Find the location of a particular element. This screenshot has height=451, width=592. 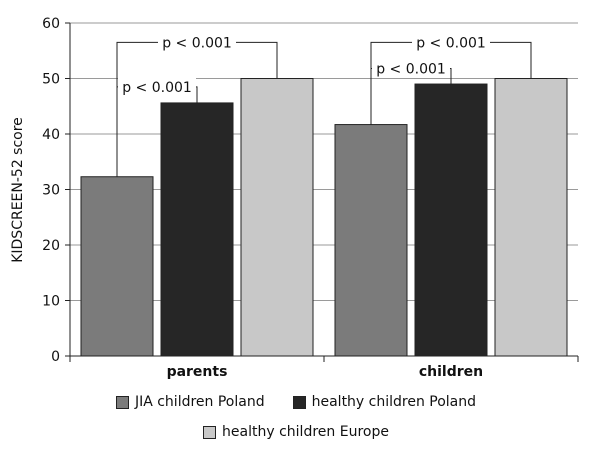

x-category-label: children is located at coordinates (451, 372).